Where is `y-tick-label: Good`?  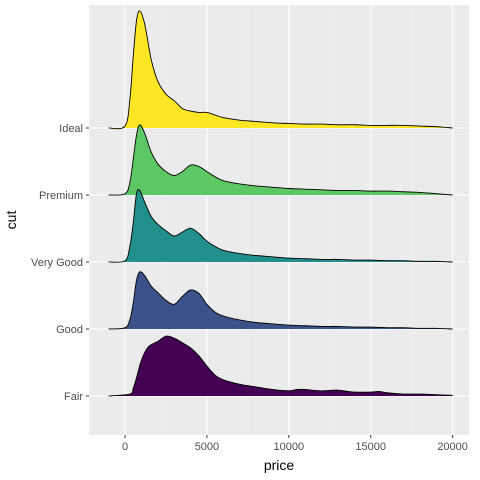 y-tick-label: Good is located at coordinates (69, 330).